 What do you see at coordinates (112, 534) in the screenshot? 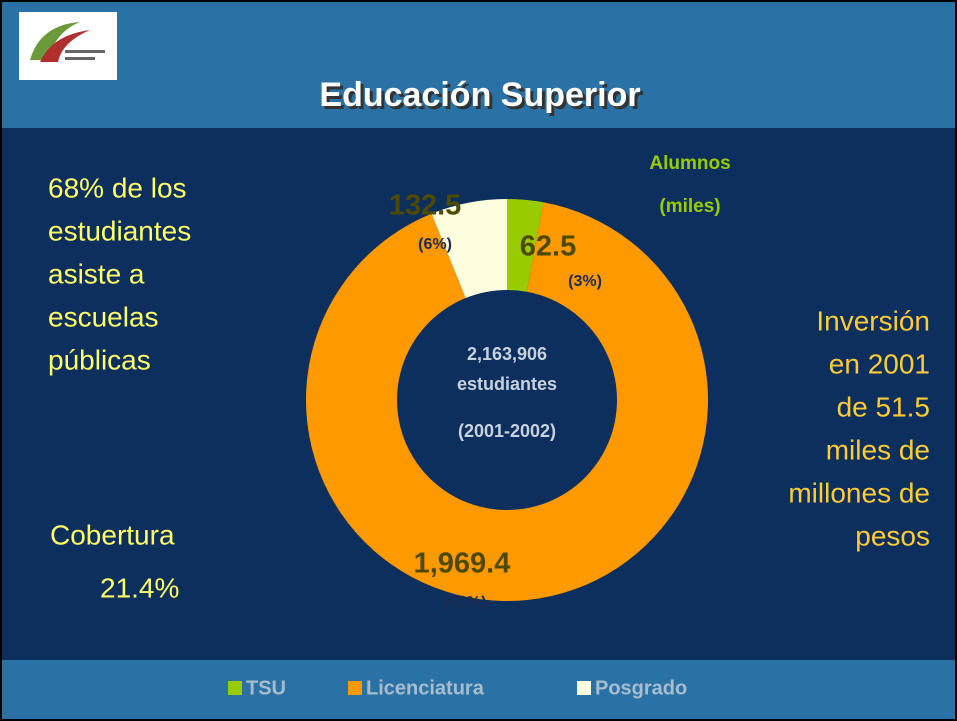
I see `coverage-label: Cobertura` at bounding box center [112, 534].